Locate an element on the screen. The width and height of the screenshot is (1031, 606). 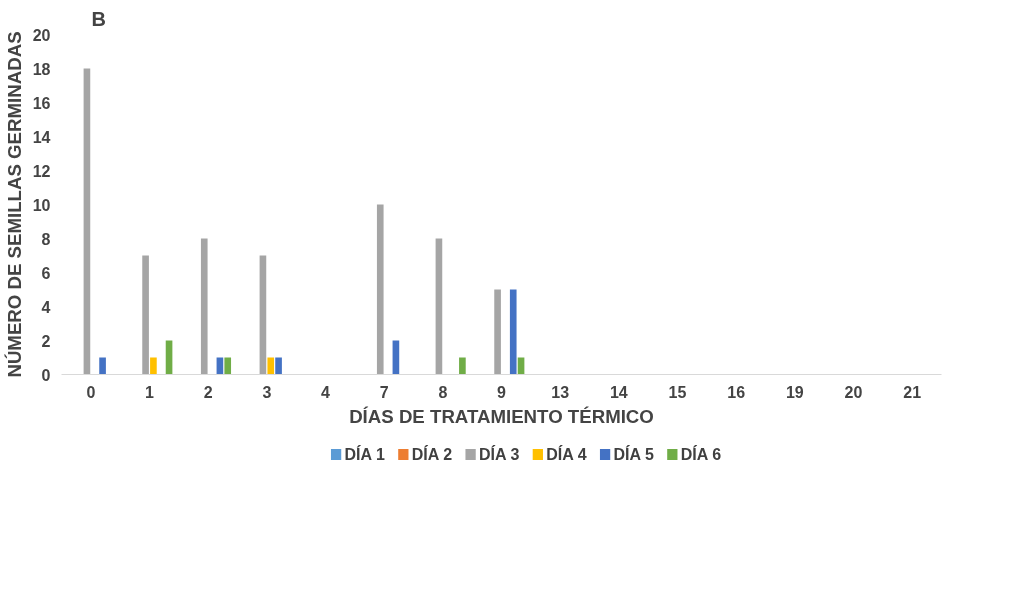
x-tick-label: 4 is located at coordinates (326, 392).